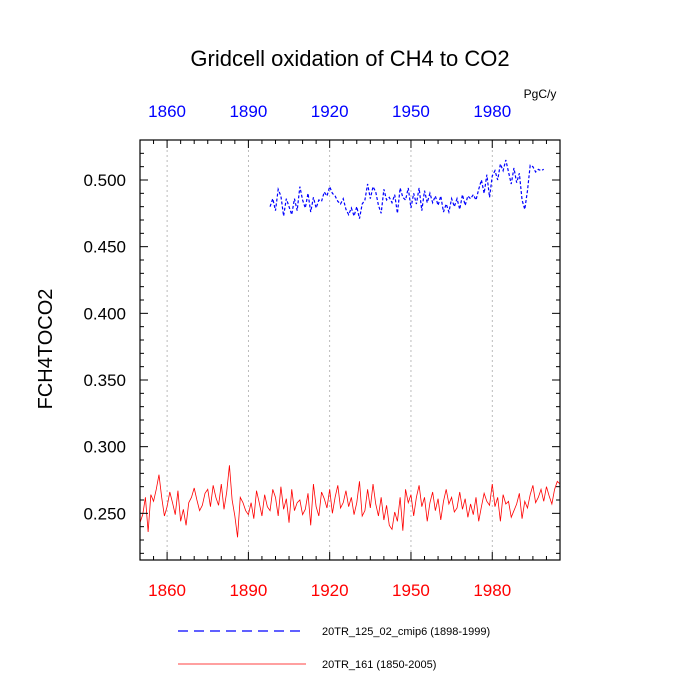 This screenshot has height=700, width=700. I want to click on legend-label-1: 20TR_125_02_cmip6 (1898-1999), so click(406, 632).